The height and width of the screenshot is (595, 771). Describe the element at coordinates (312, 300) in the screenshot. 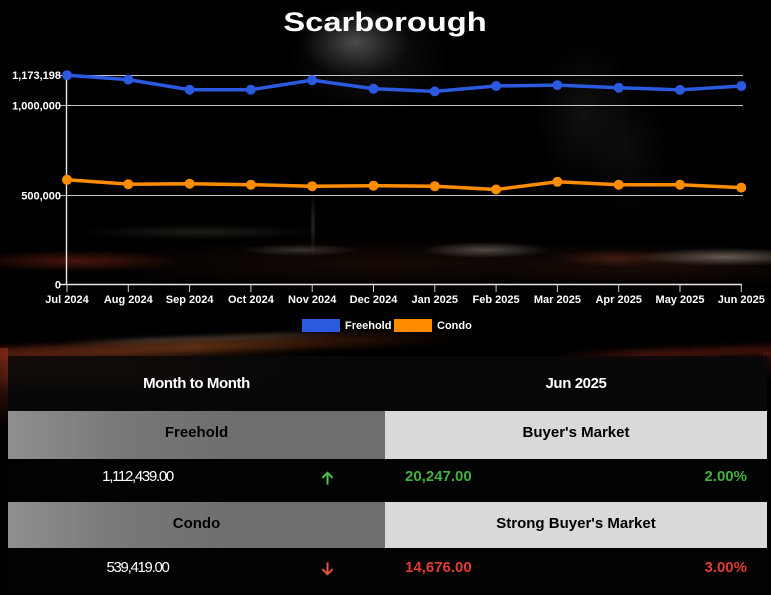

I see `svg-text: Nov 2024` at that location.